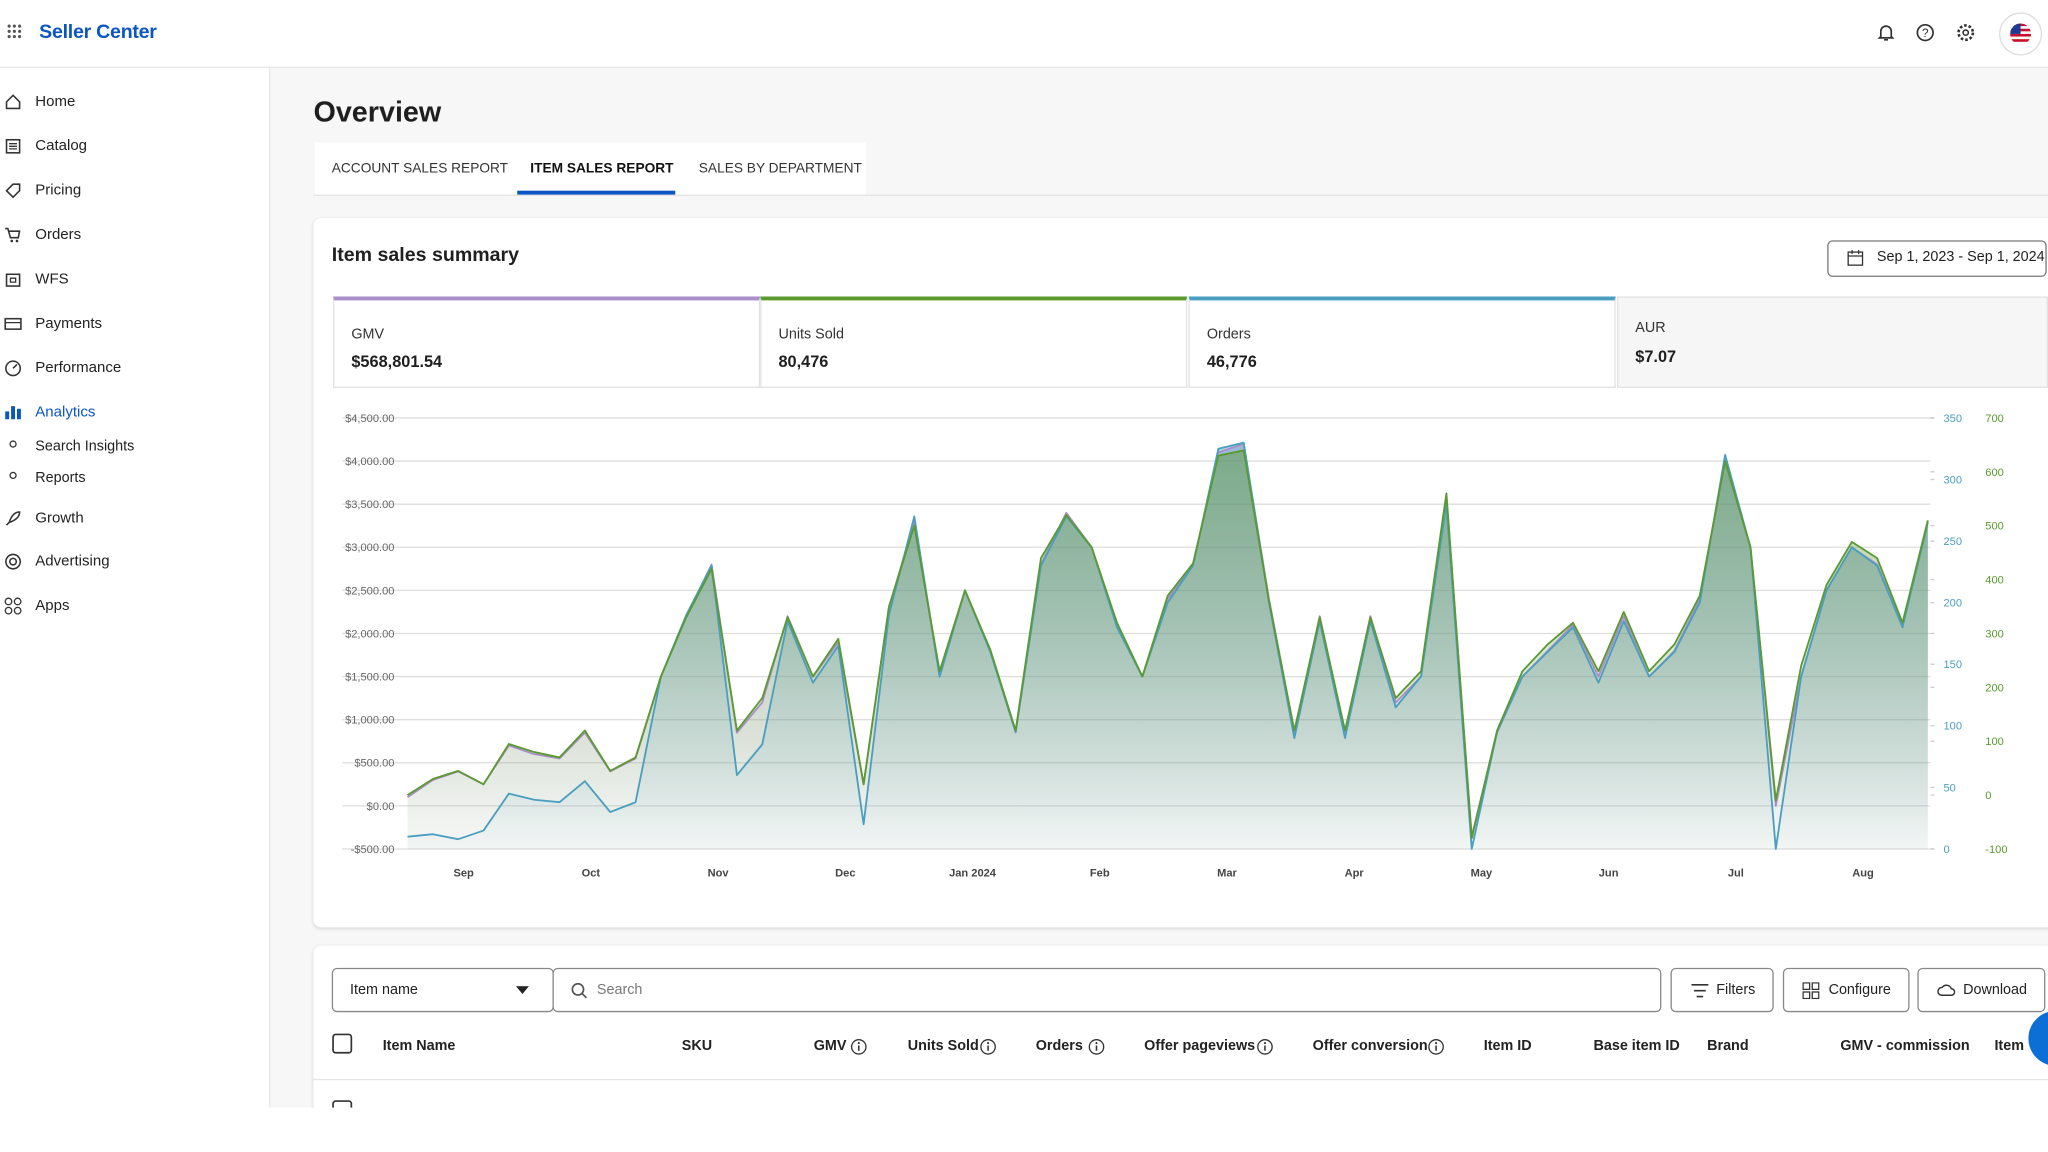 This screenshot has width=2048, height=1152. What do you see at coordinates (13, 102) in the screenshot?
I see `home-icon` at bounding box center [13, 102].